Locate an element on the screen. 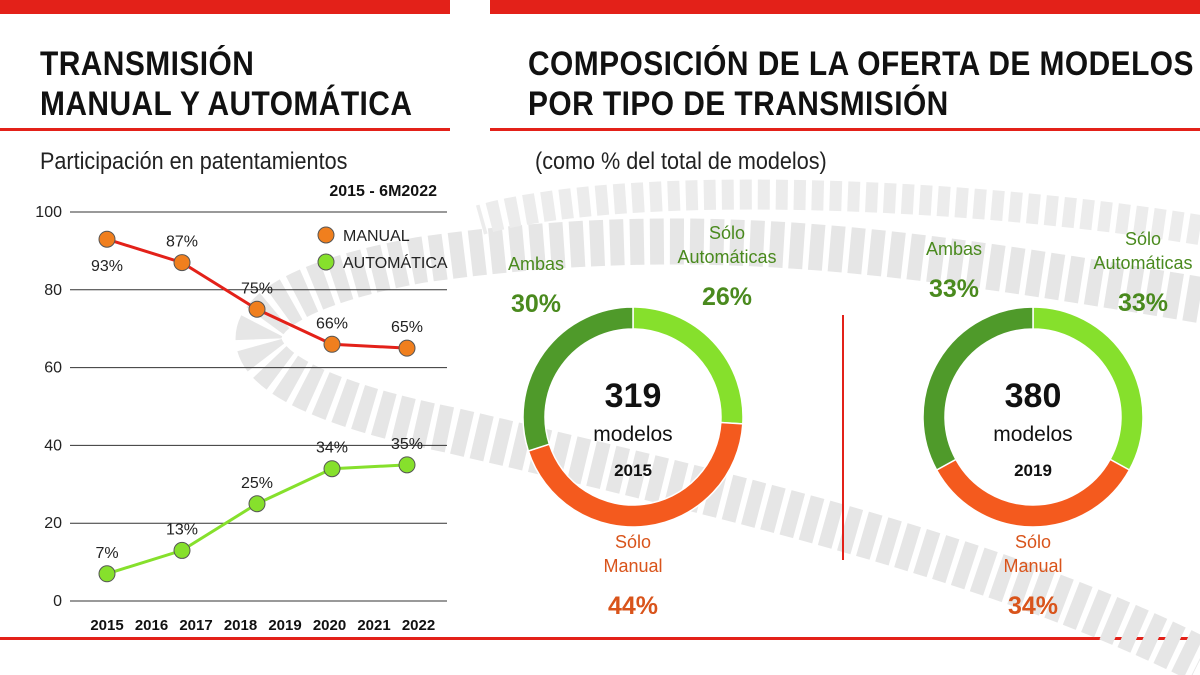  y-tick-label: 80 is located at coordinates (53, 290).